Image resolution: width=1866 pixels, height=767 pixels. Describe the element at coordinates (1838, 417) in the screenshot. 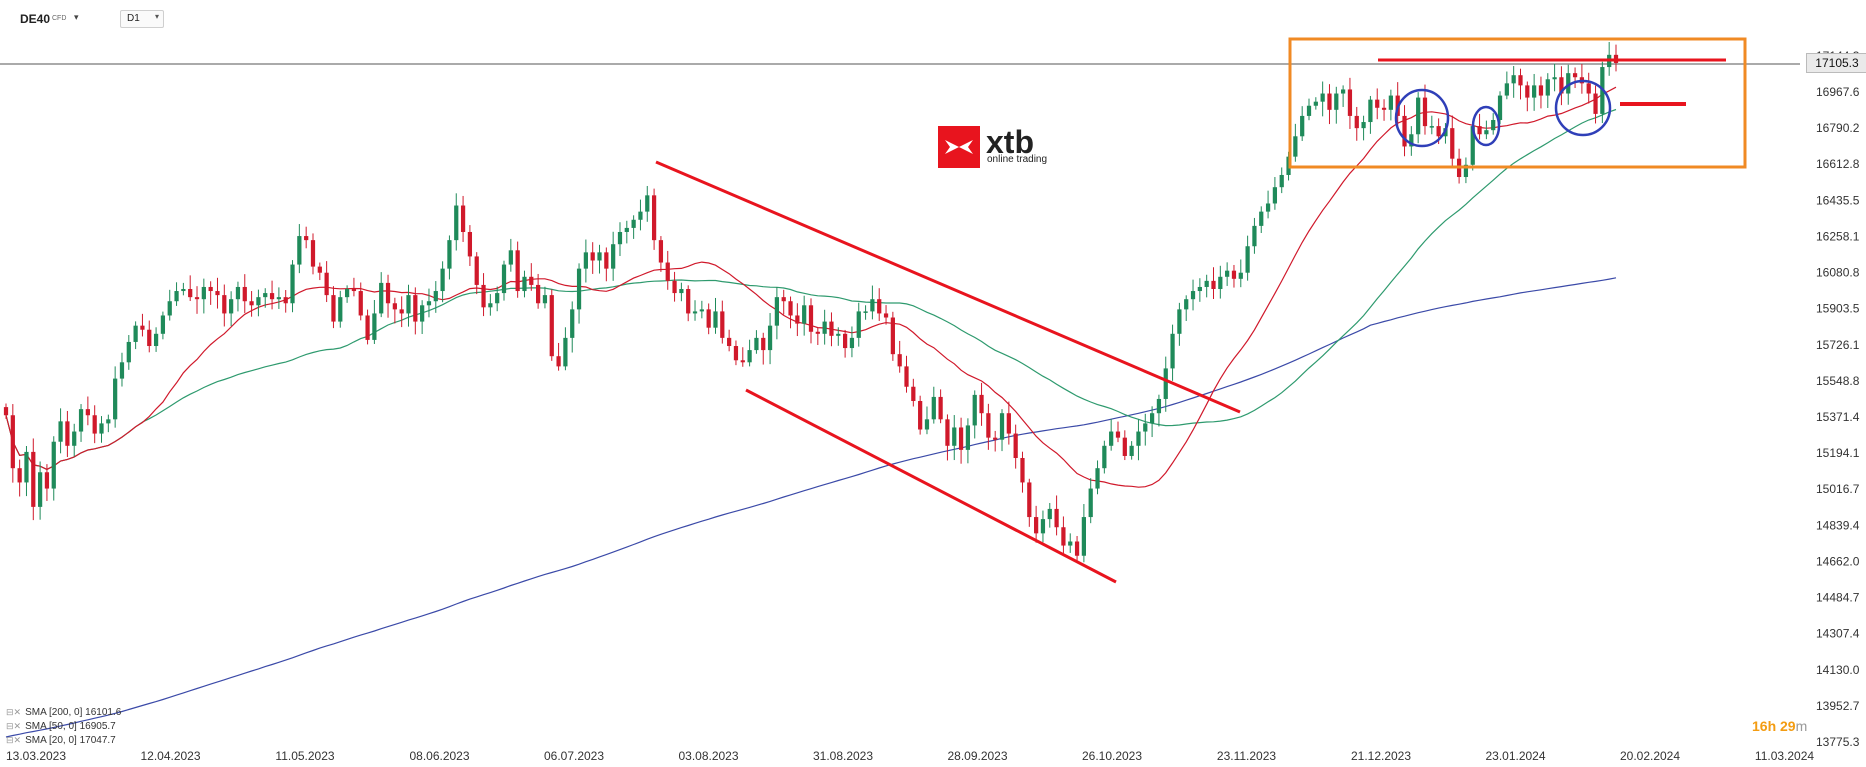

I see `y-tick-label: 15371.4` at that location.